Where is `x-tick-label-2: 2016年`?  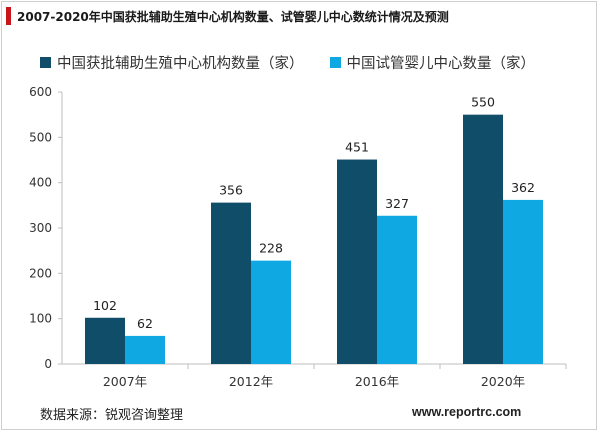
x-tick-label-2: 2016年 is located at coordinates (377, 381).